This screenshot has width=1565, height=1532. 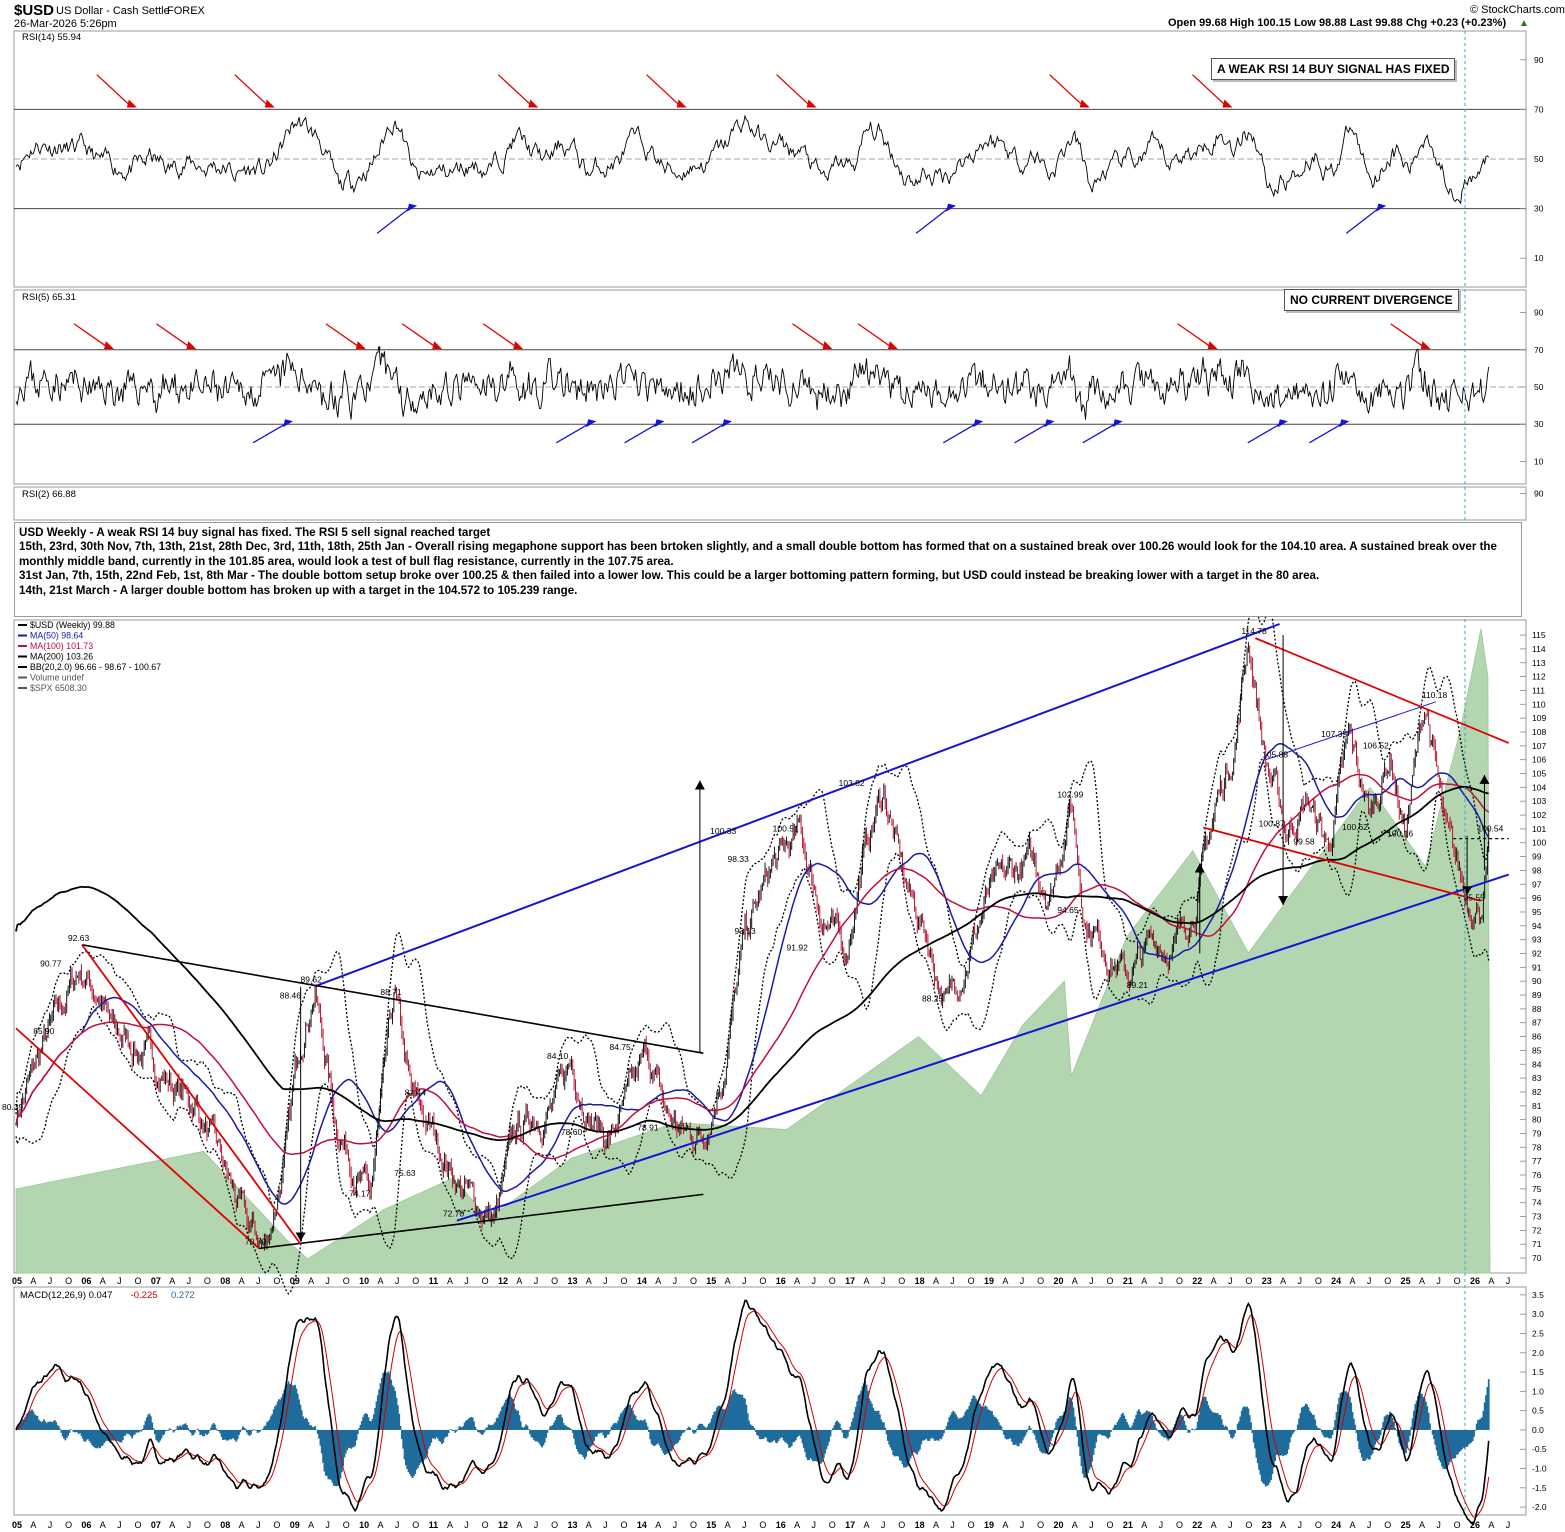 I want to click on credit-text: © StockCharts.com, so click(x=1517, y=10).